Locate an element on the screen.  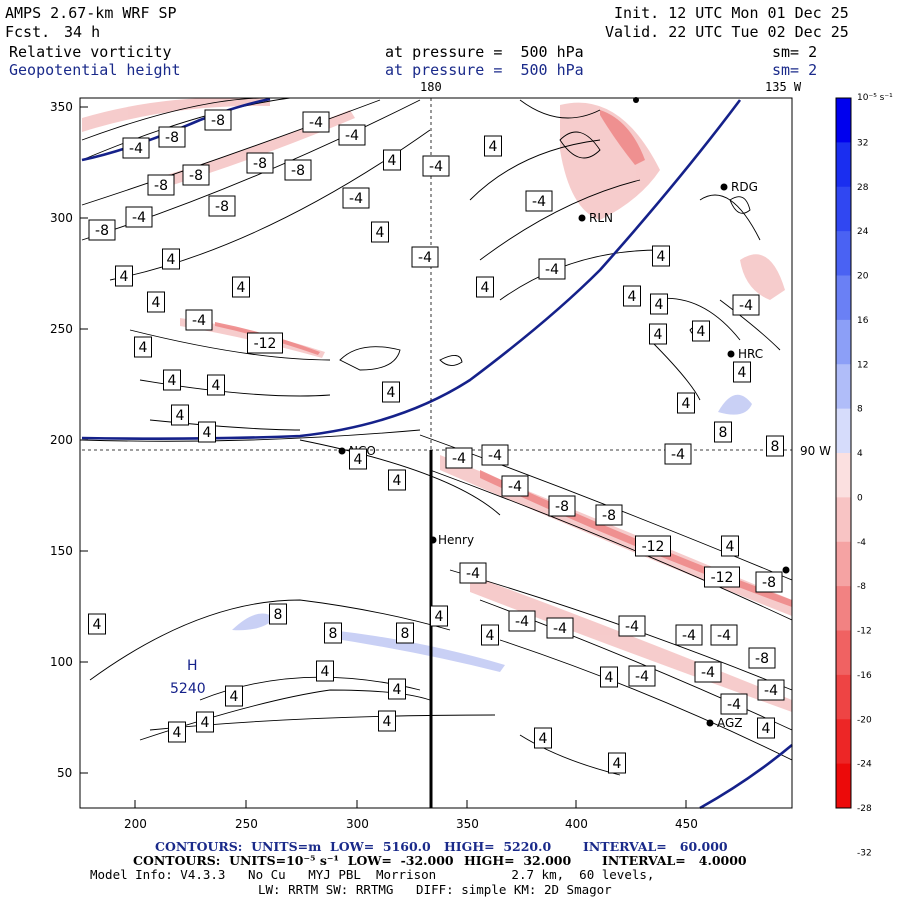
station-label: Henry is located at coordinates (456, 540).